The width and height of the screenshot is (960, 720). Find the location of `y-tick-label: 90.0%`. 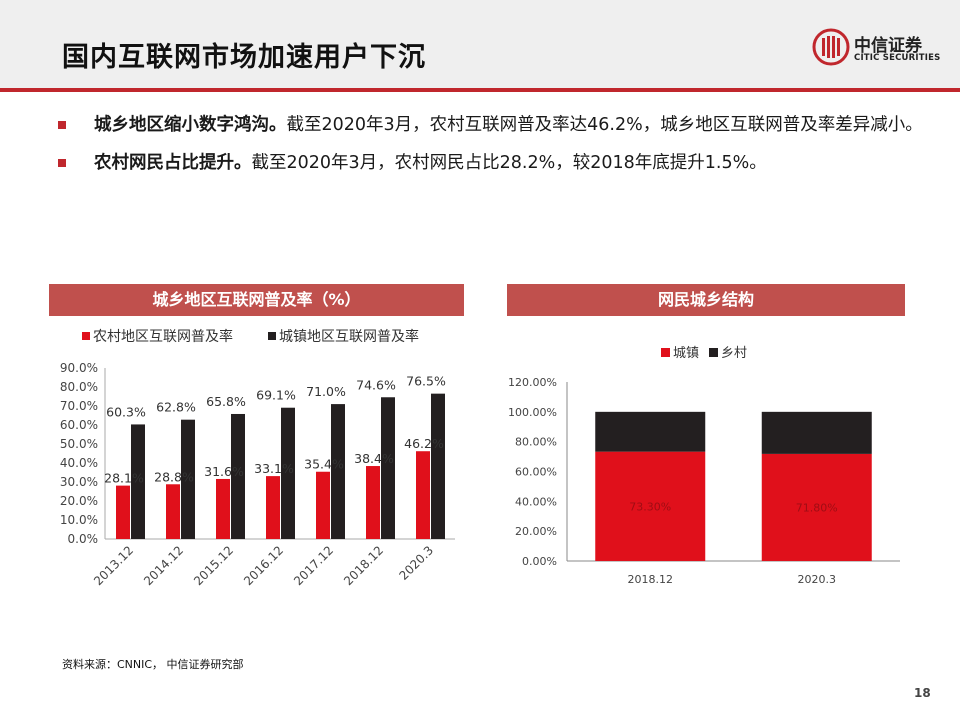

y-tick-label: 90.0% is located at coordinates (79, 368).